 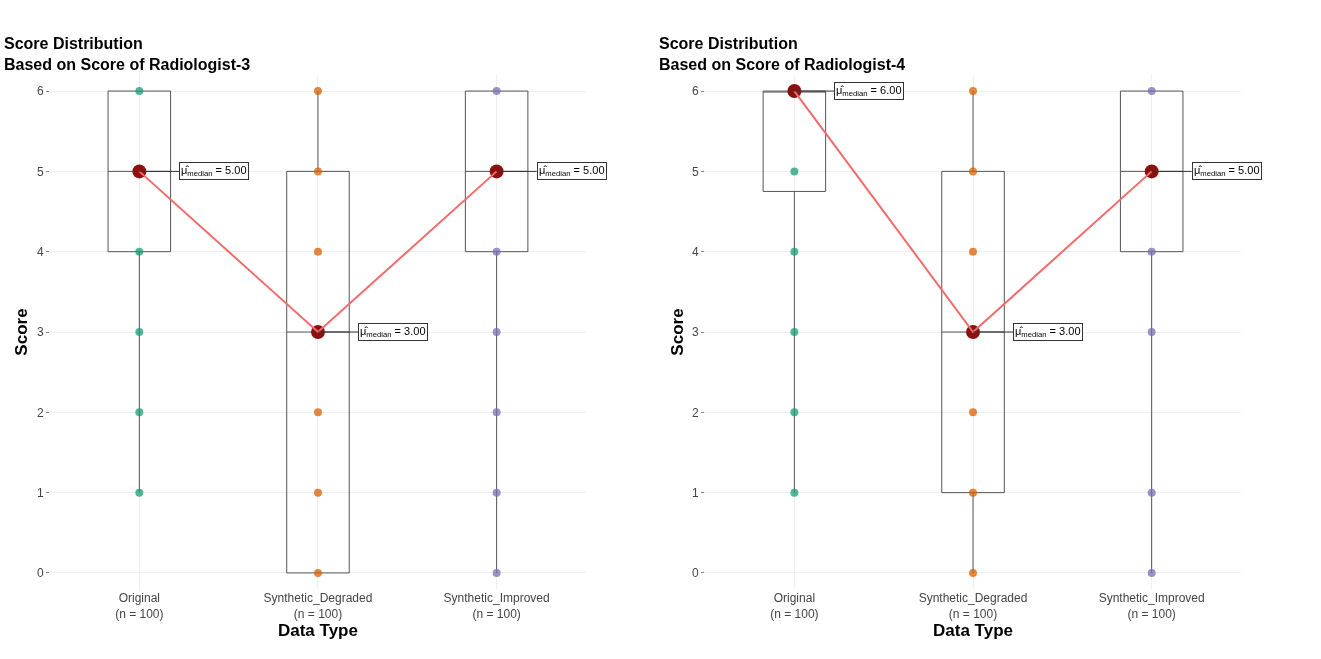 I want to click on annotation: μ̂$_{median}$ = 6.00, so click(x=869, y=91).